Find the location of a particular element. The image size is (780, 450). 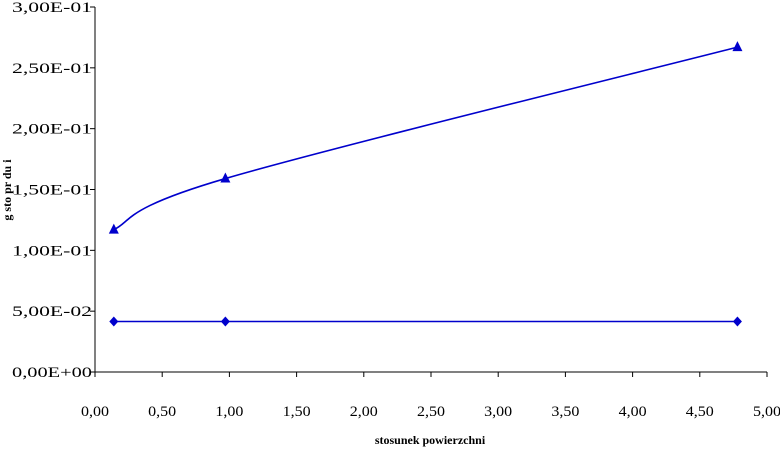

x-tick-label: 1,50 is located at coordinates (297, 412).